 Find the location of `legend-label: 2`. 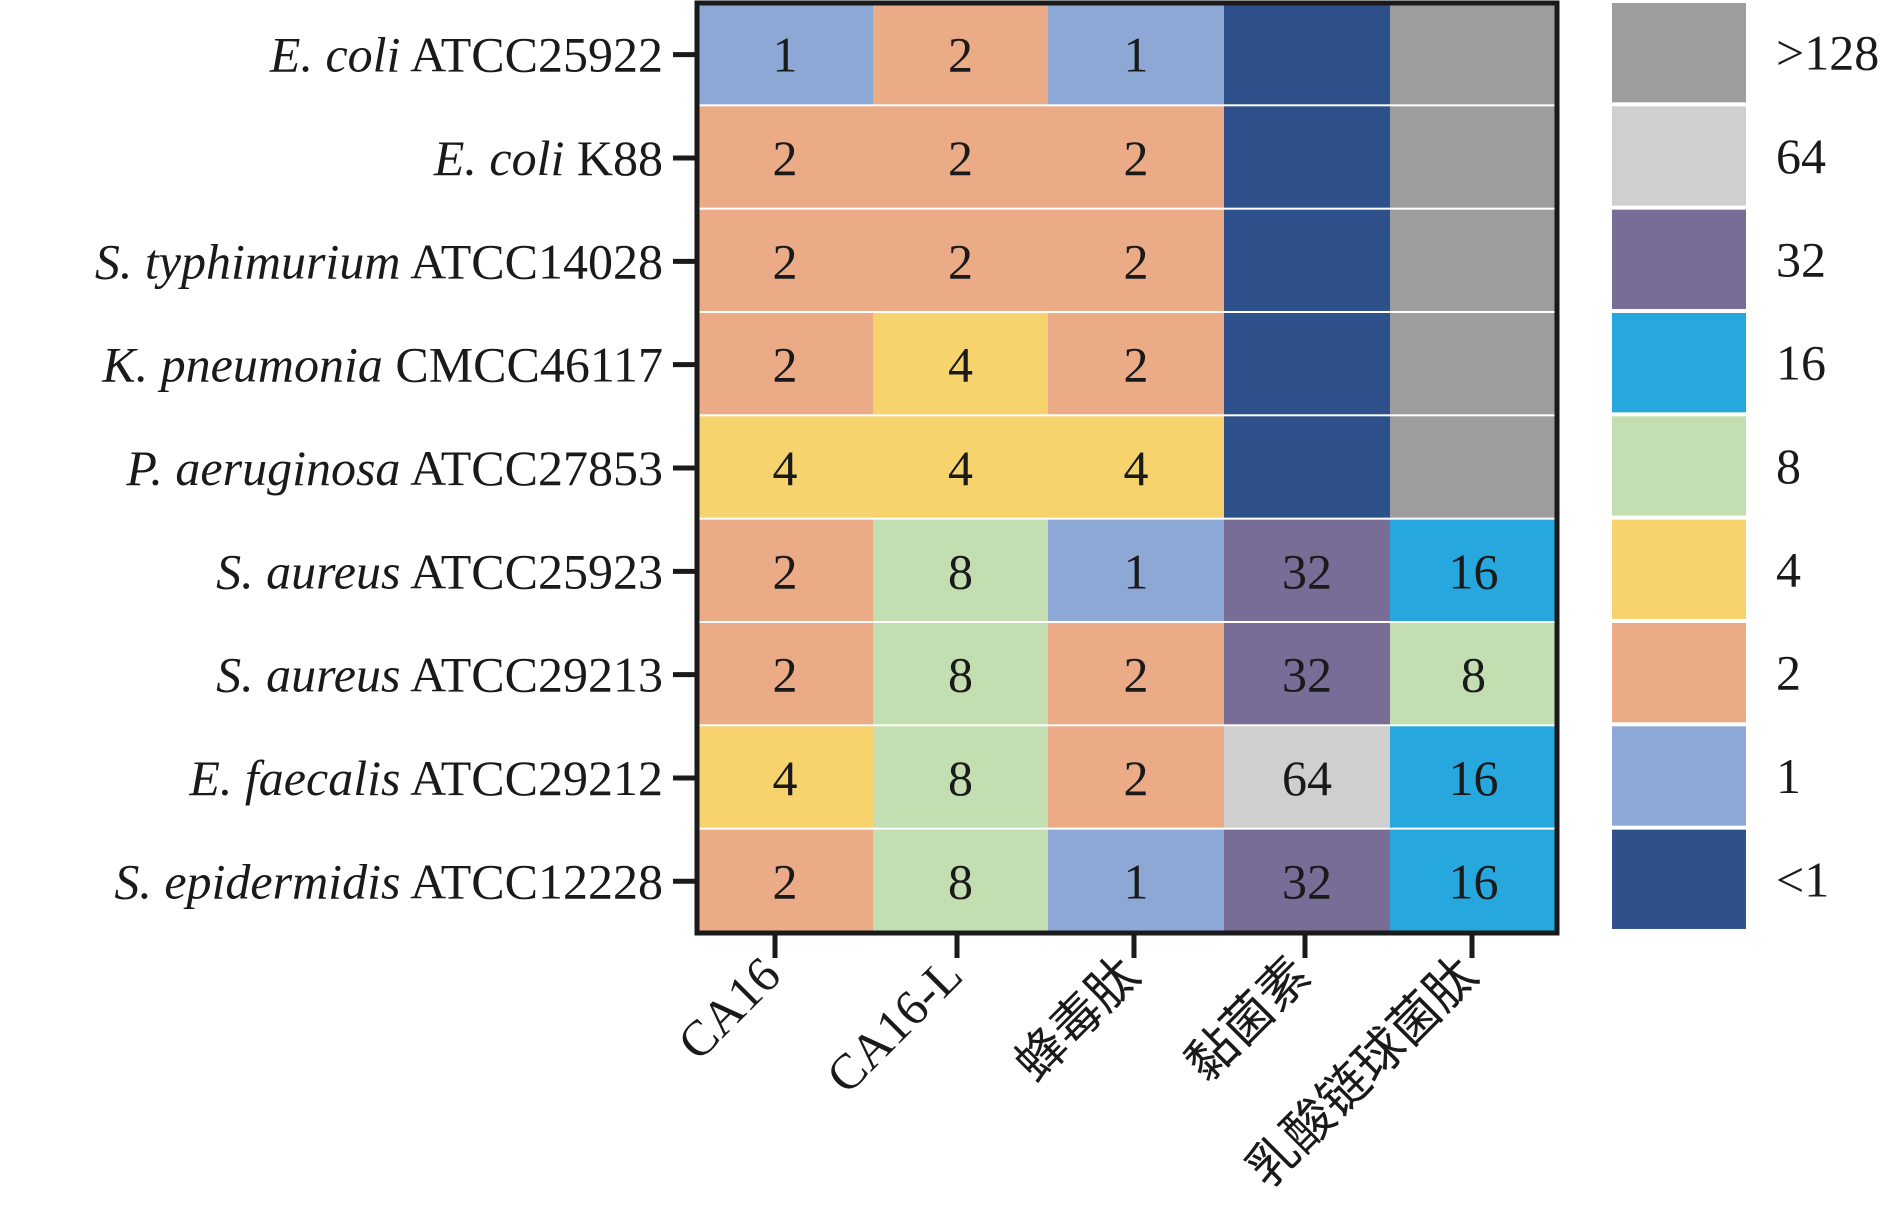

legend-label: 2 is located at coordinates (1788, 673).